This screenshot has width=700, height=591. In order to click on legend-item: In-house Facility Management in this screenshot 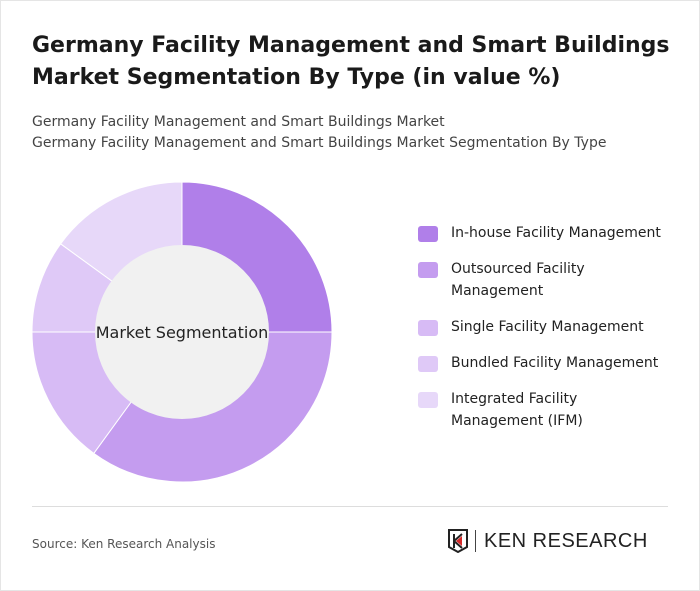, I will do `click(548, 233)`.